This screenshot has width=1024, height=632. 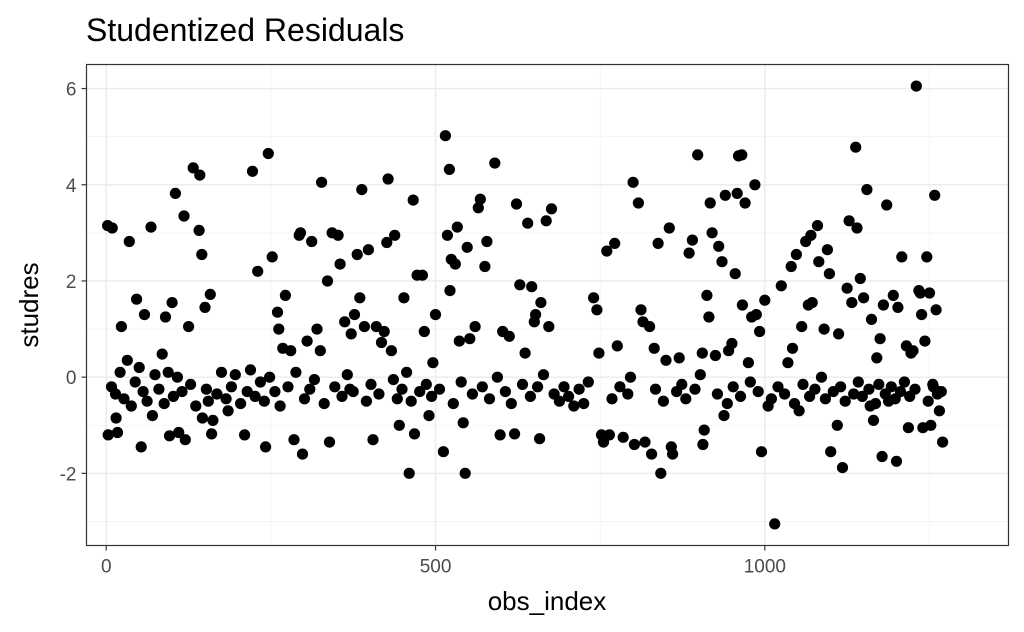 I want to click on y-tick-label: -2, so click(x=68, y=474).